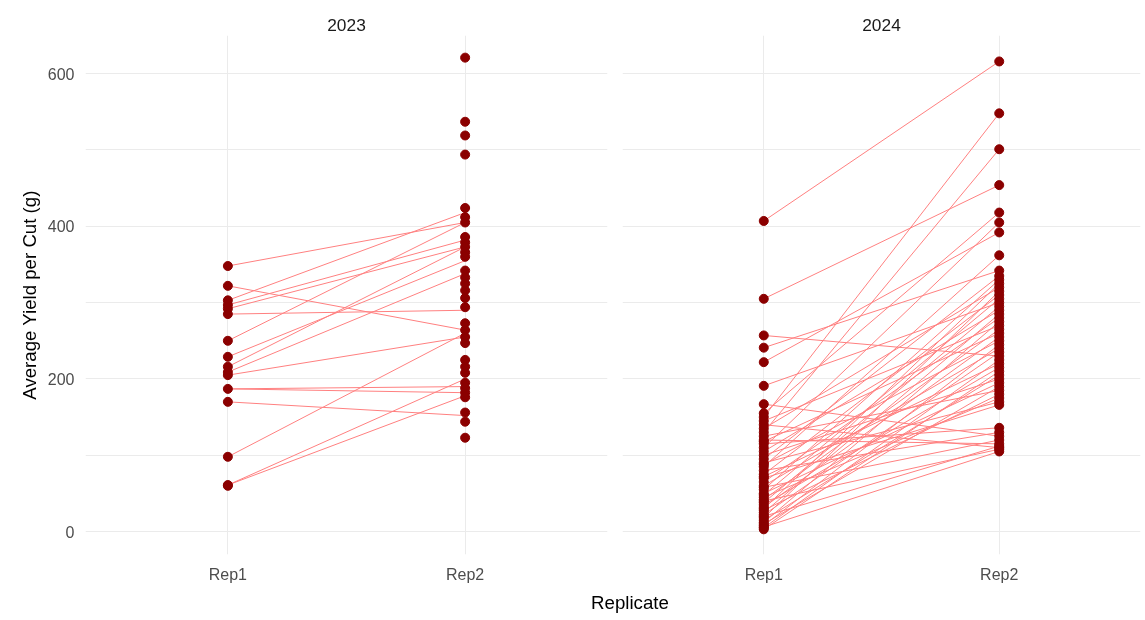  I want to click on y-axis-title: Average Yield per Cut (g), so click(29, 295).